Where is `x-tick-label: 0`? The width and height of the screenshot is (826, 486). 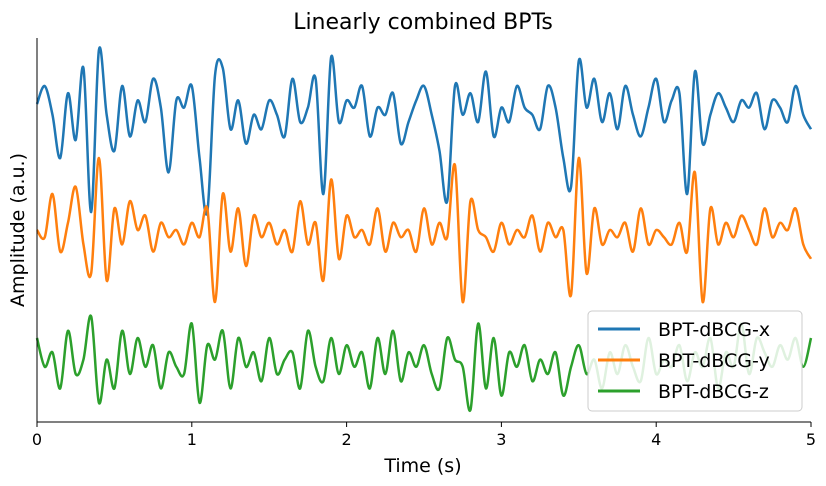
x-tick-label: 0 is located at coordinates (37, 439).